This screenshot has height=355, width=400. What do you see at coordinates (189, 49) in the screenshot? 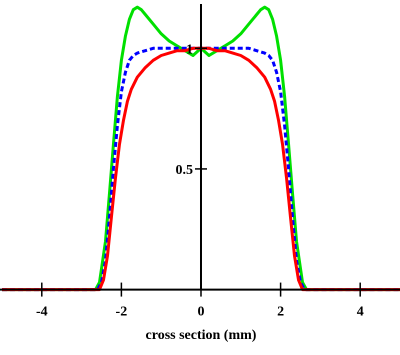
I see `y-tick-label: 1` at bounding box center [189, 49].